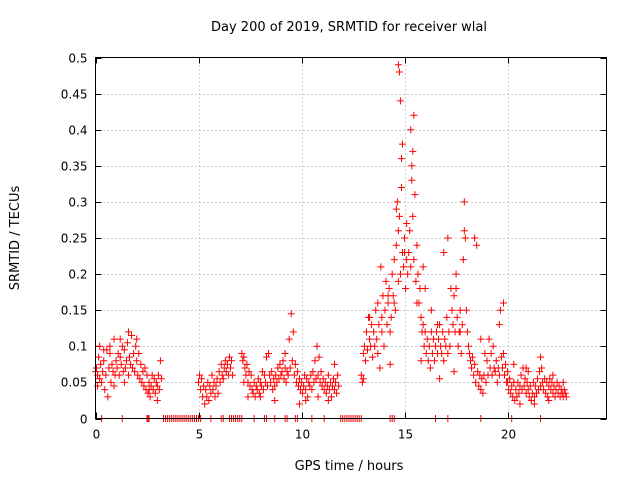  What do you see at coordinates (74, 311) in the screenshot?
I see `y-tick-label: 0.15` at bounding box center [74, 311].